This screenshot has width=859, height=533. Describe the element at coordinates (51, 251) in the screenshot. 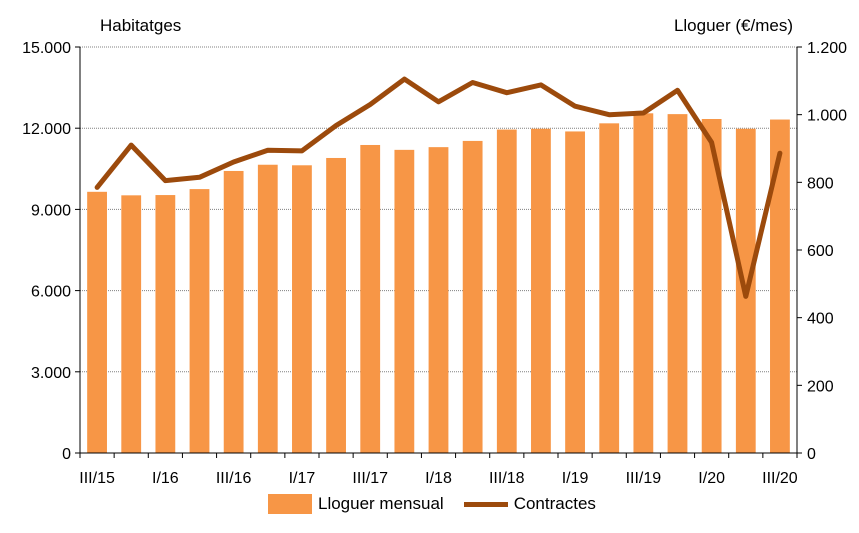

I see `left-axis-ticks: 0 3.000 6.000 9.000 12.000 15.000` at that location.